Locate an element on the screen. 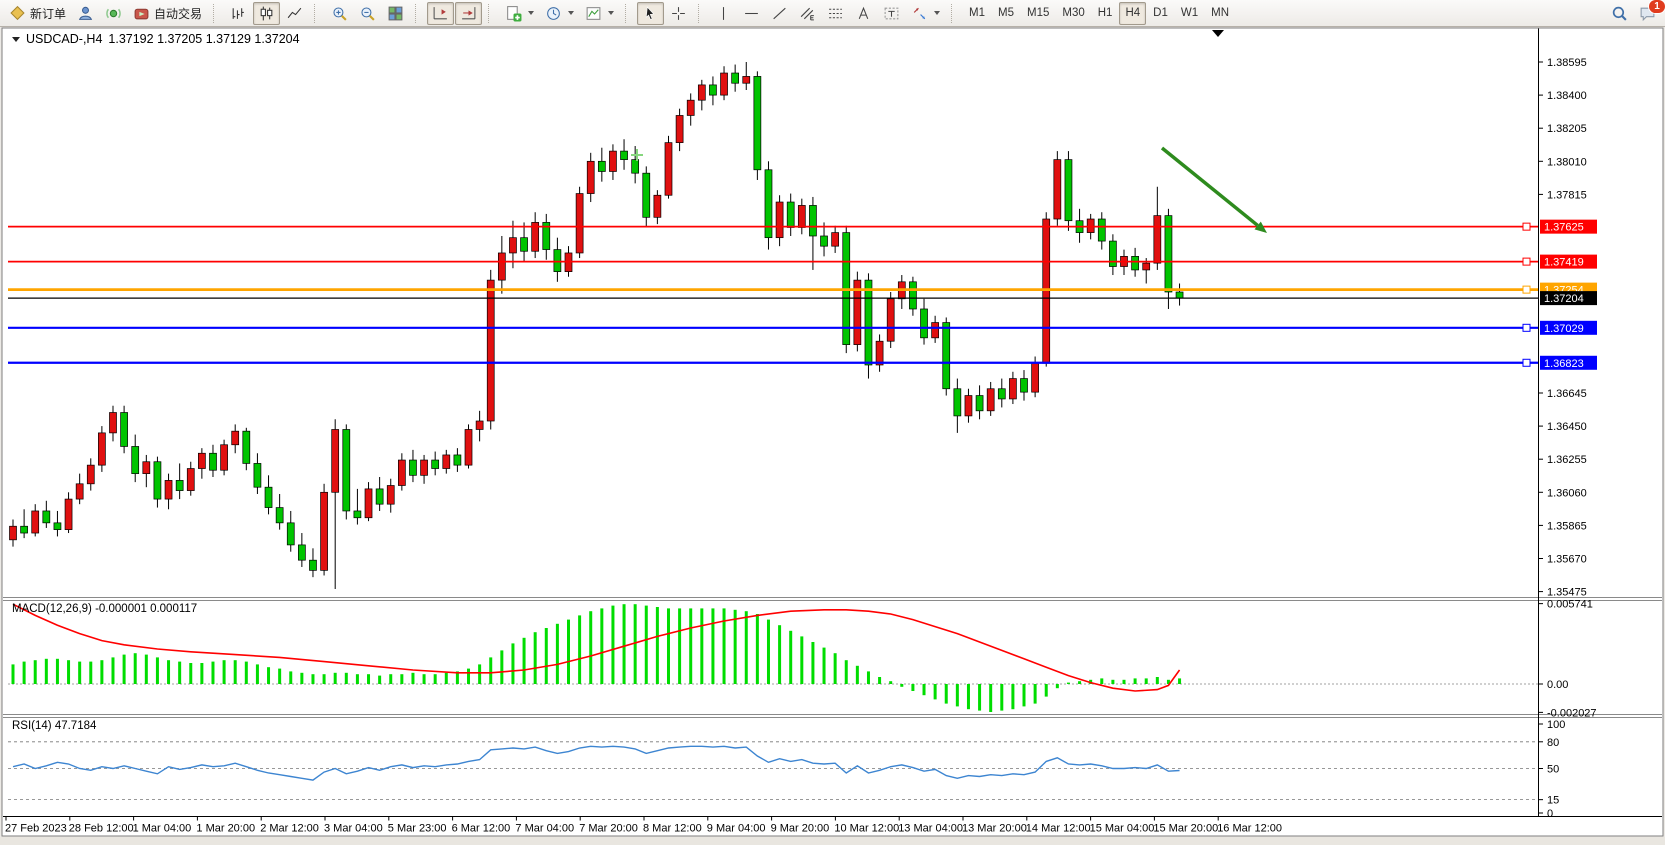 This screenshot has width=1665, height=845. line-chart-button is located at coordinates (294, 13).